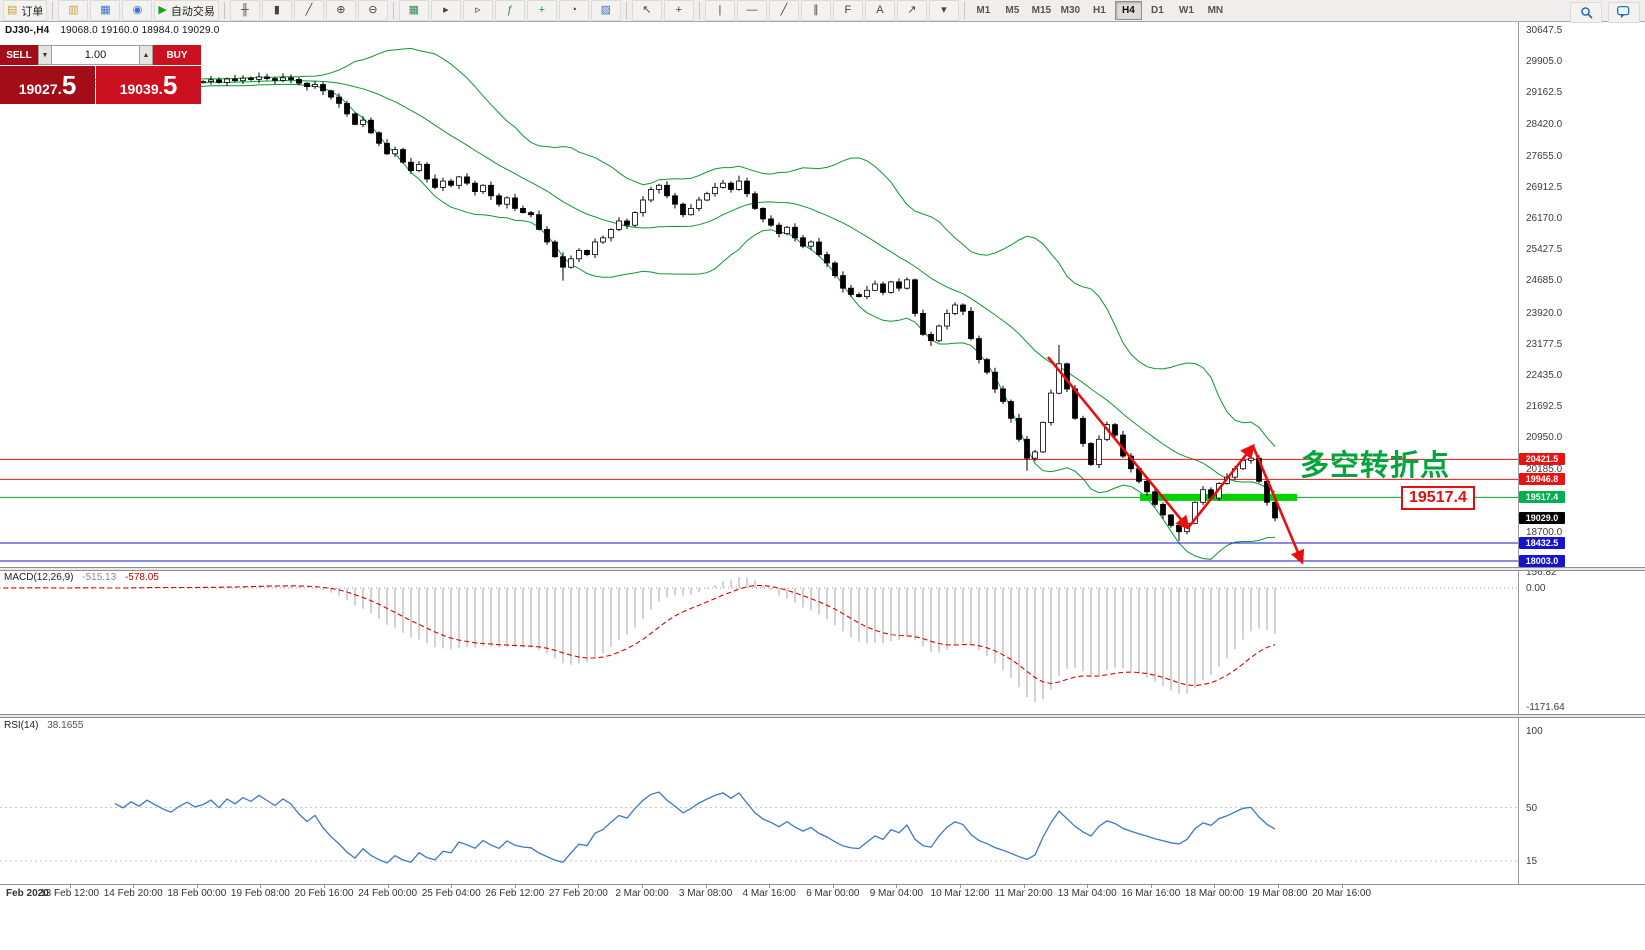 The width and height of the screenshot is (1645, 950). Describe the element at coordinates (177, 55) in the screenshot. I see `buy-button: BUY` at that location.